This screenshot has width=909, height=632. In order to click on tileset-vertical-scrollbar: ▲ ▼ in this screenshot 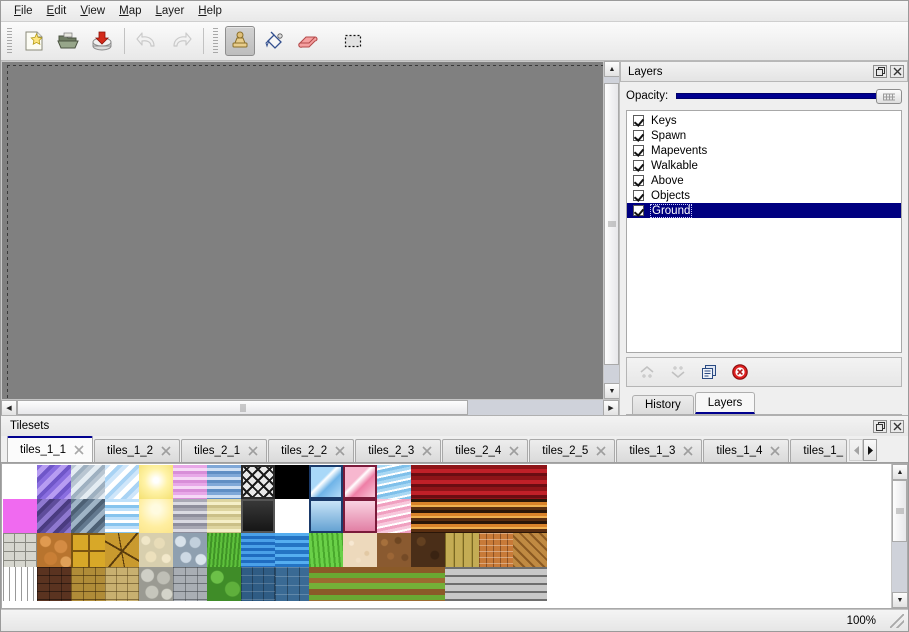, I will do `click(899, 536)`.